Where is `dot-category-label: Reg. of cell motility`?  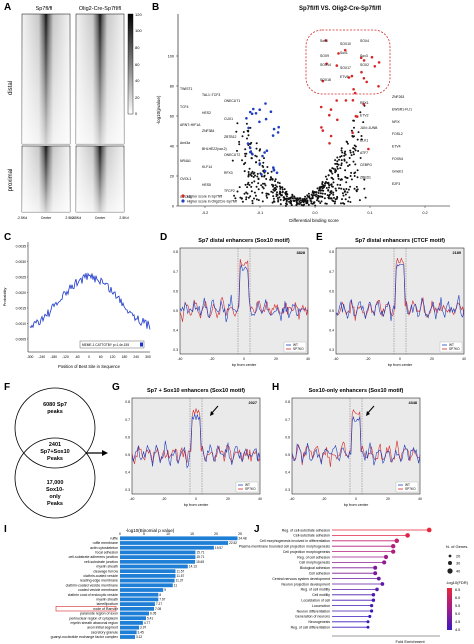 dot-category-label: Reg. of cell motility is located at coordinates (316, 590).